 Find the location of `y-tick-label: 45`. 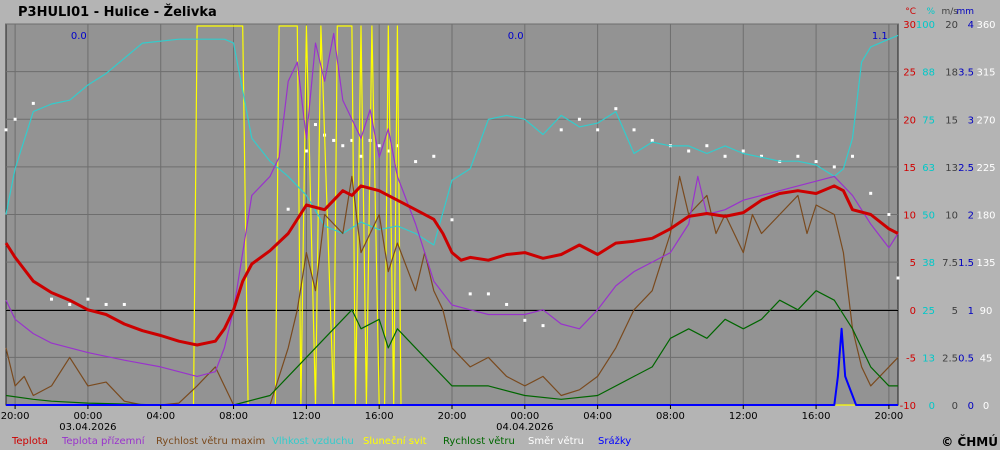

y-tick-label: 45 is located at coordinates (986, 358).